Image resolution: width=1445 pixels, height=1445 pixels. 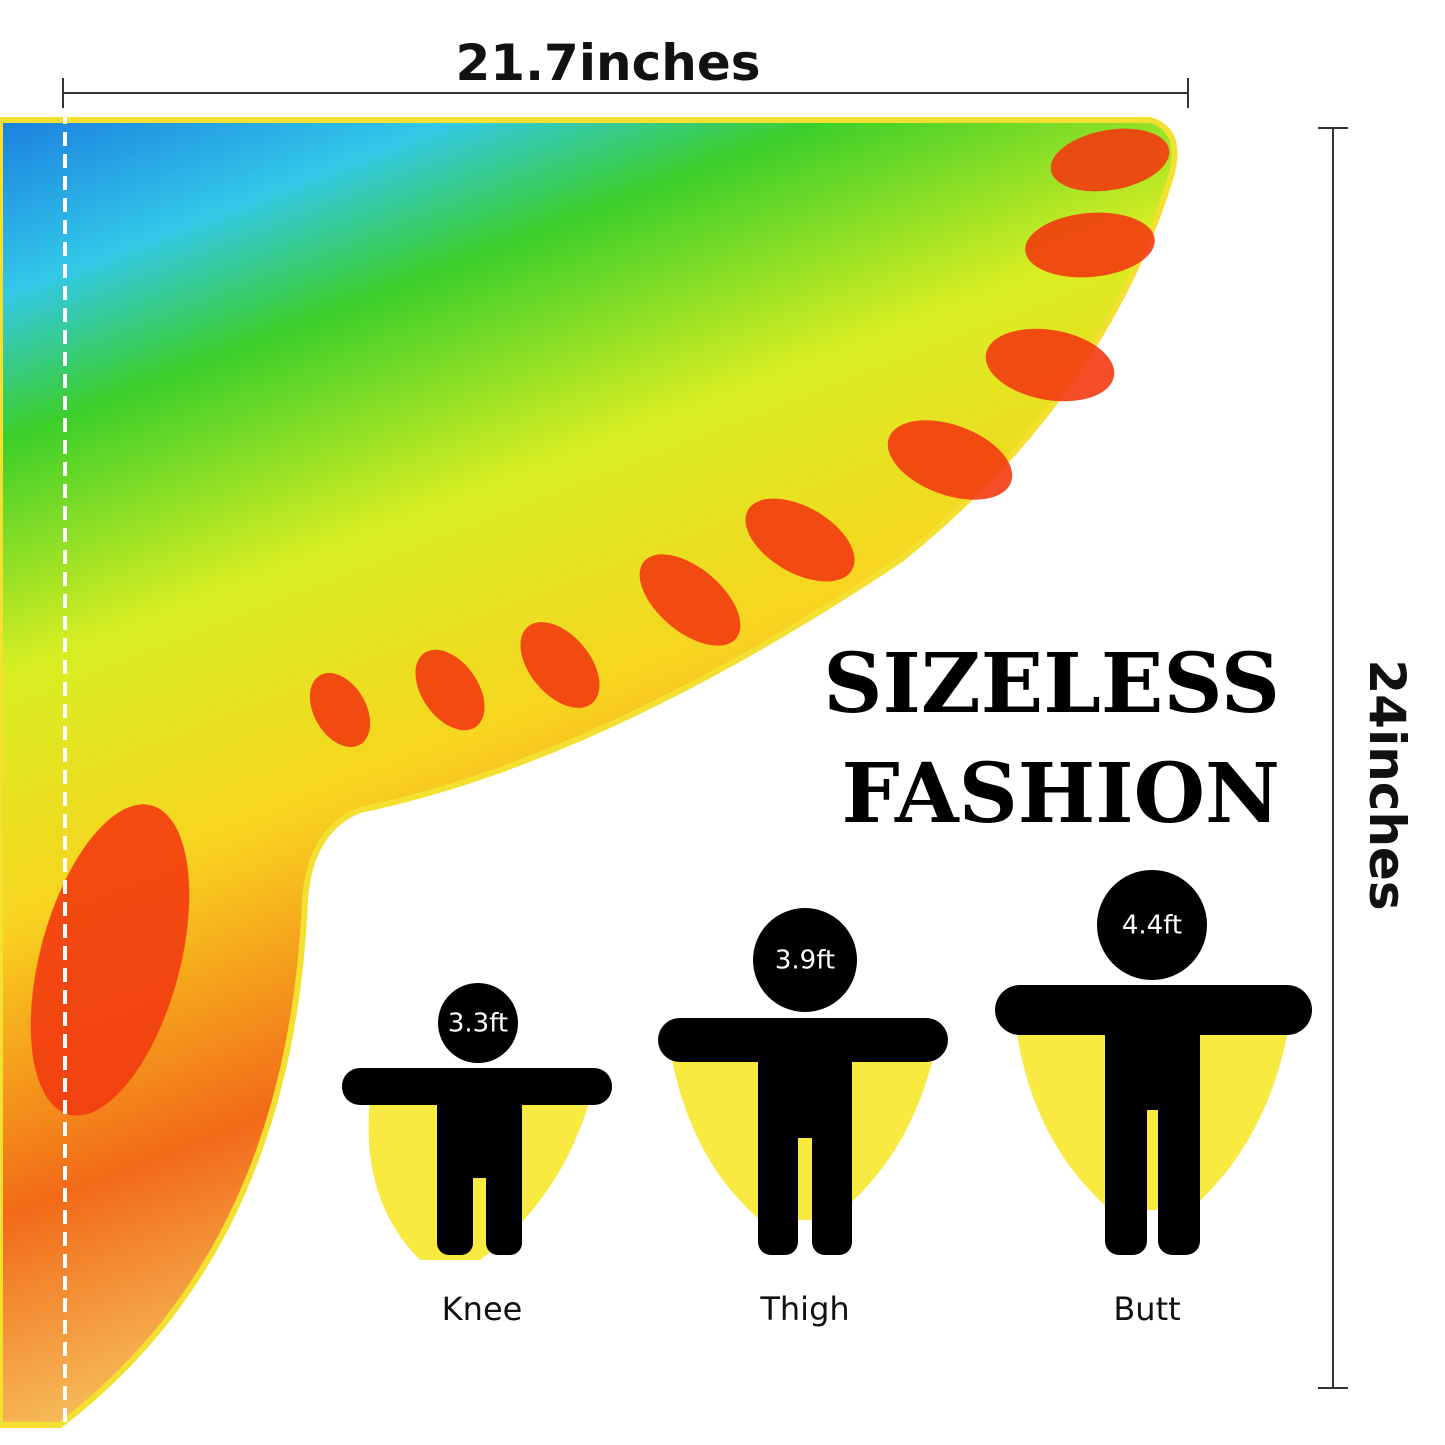 What do you see at coordinates (1152, 926) in the screenshot?
I see `figure-height: 4.4ft` at bounding box center [1152, 926].